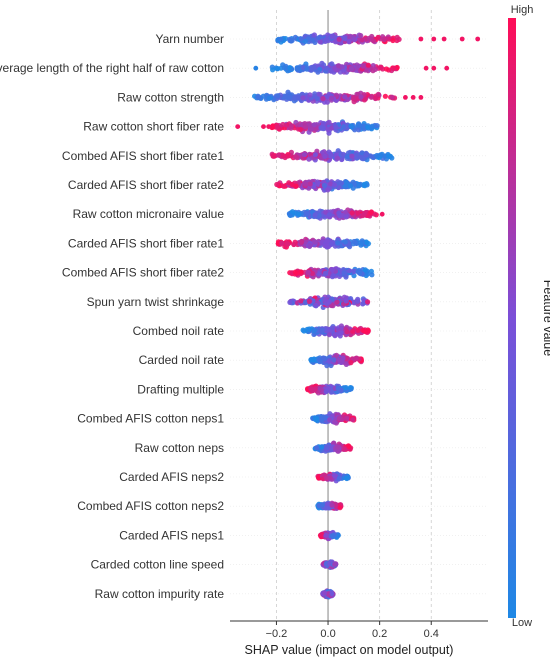  Describe the element at coordinates (171, 477) in the screenshot. I see `feature-label: Carded AFIS neps2` at that location.